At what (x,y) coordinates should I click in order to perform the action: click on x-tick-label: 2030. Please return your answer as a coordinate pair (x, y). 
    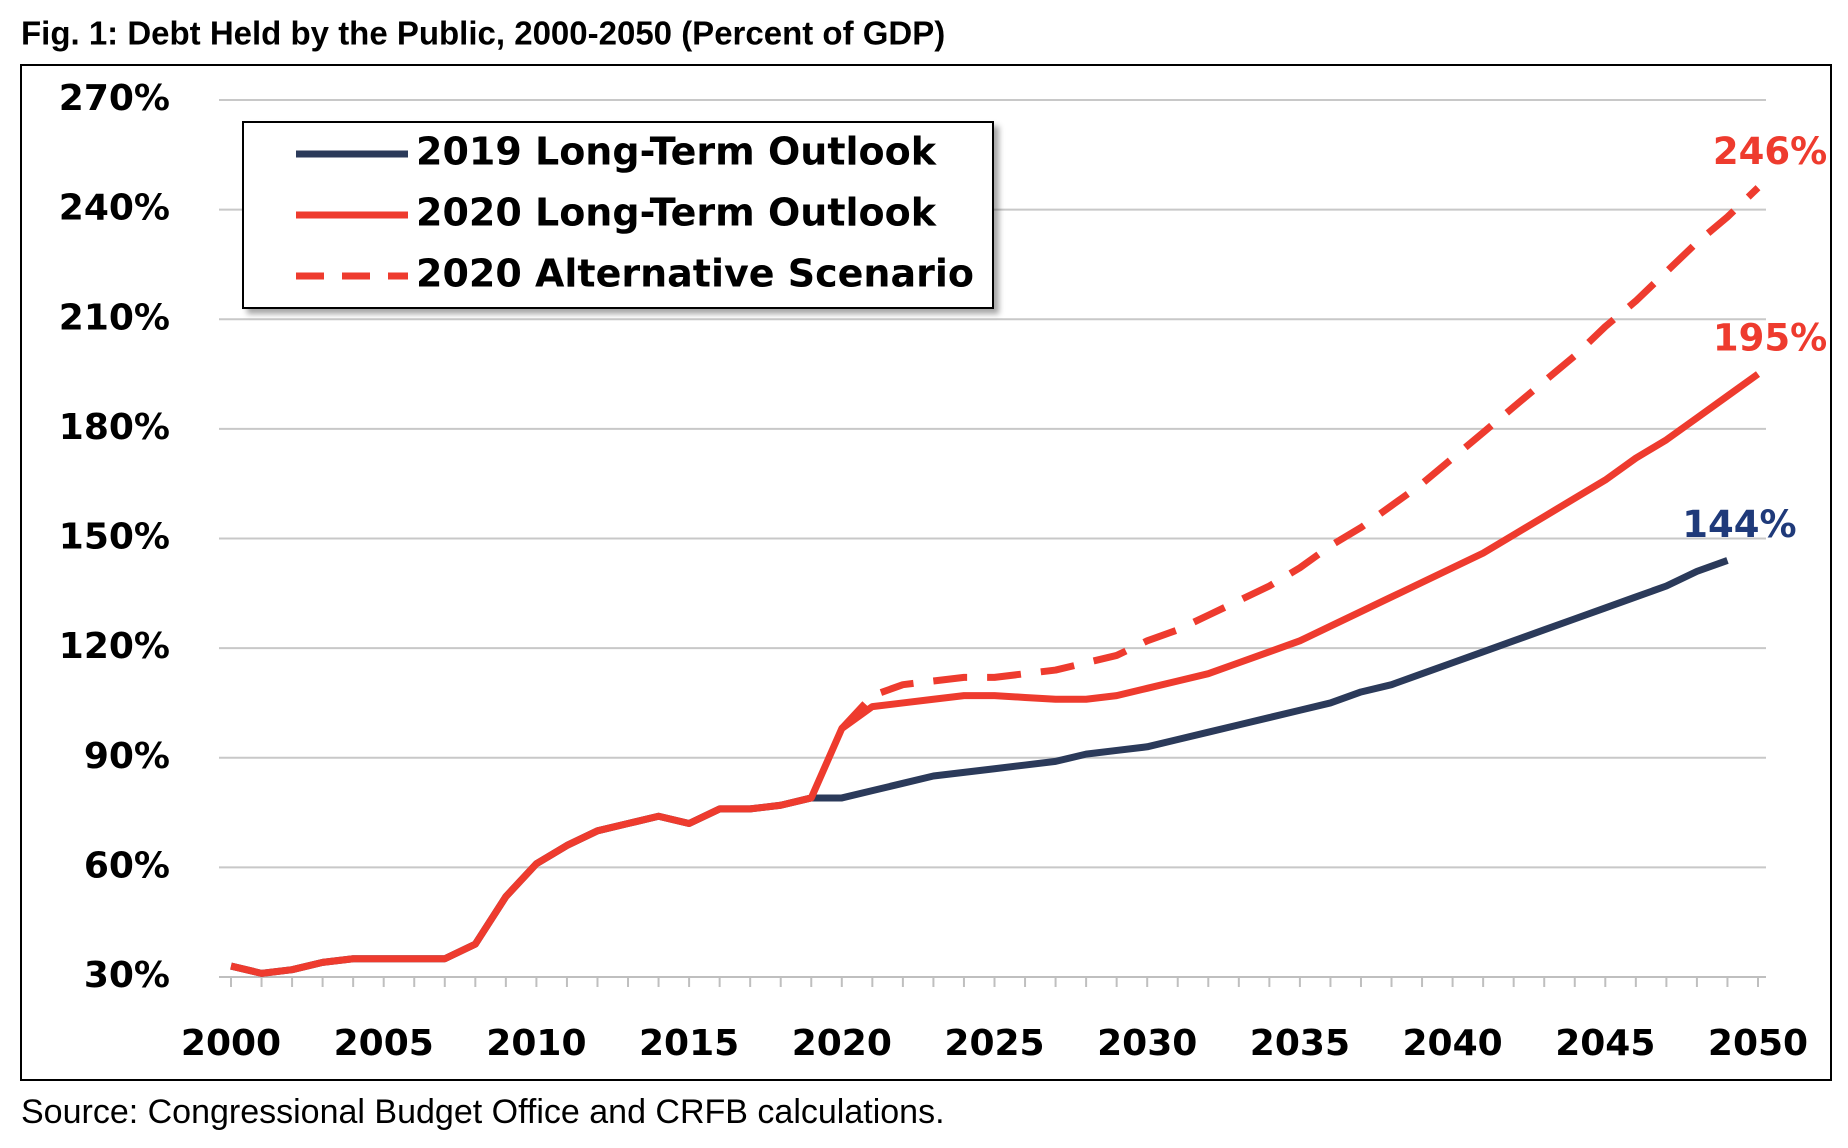
    Looking at the image, I should click on (1147, 1043).